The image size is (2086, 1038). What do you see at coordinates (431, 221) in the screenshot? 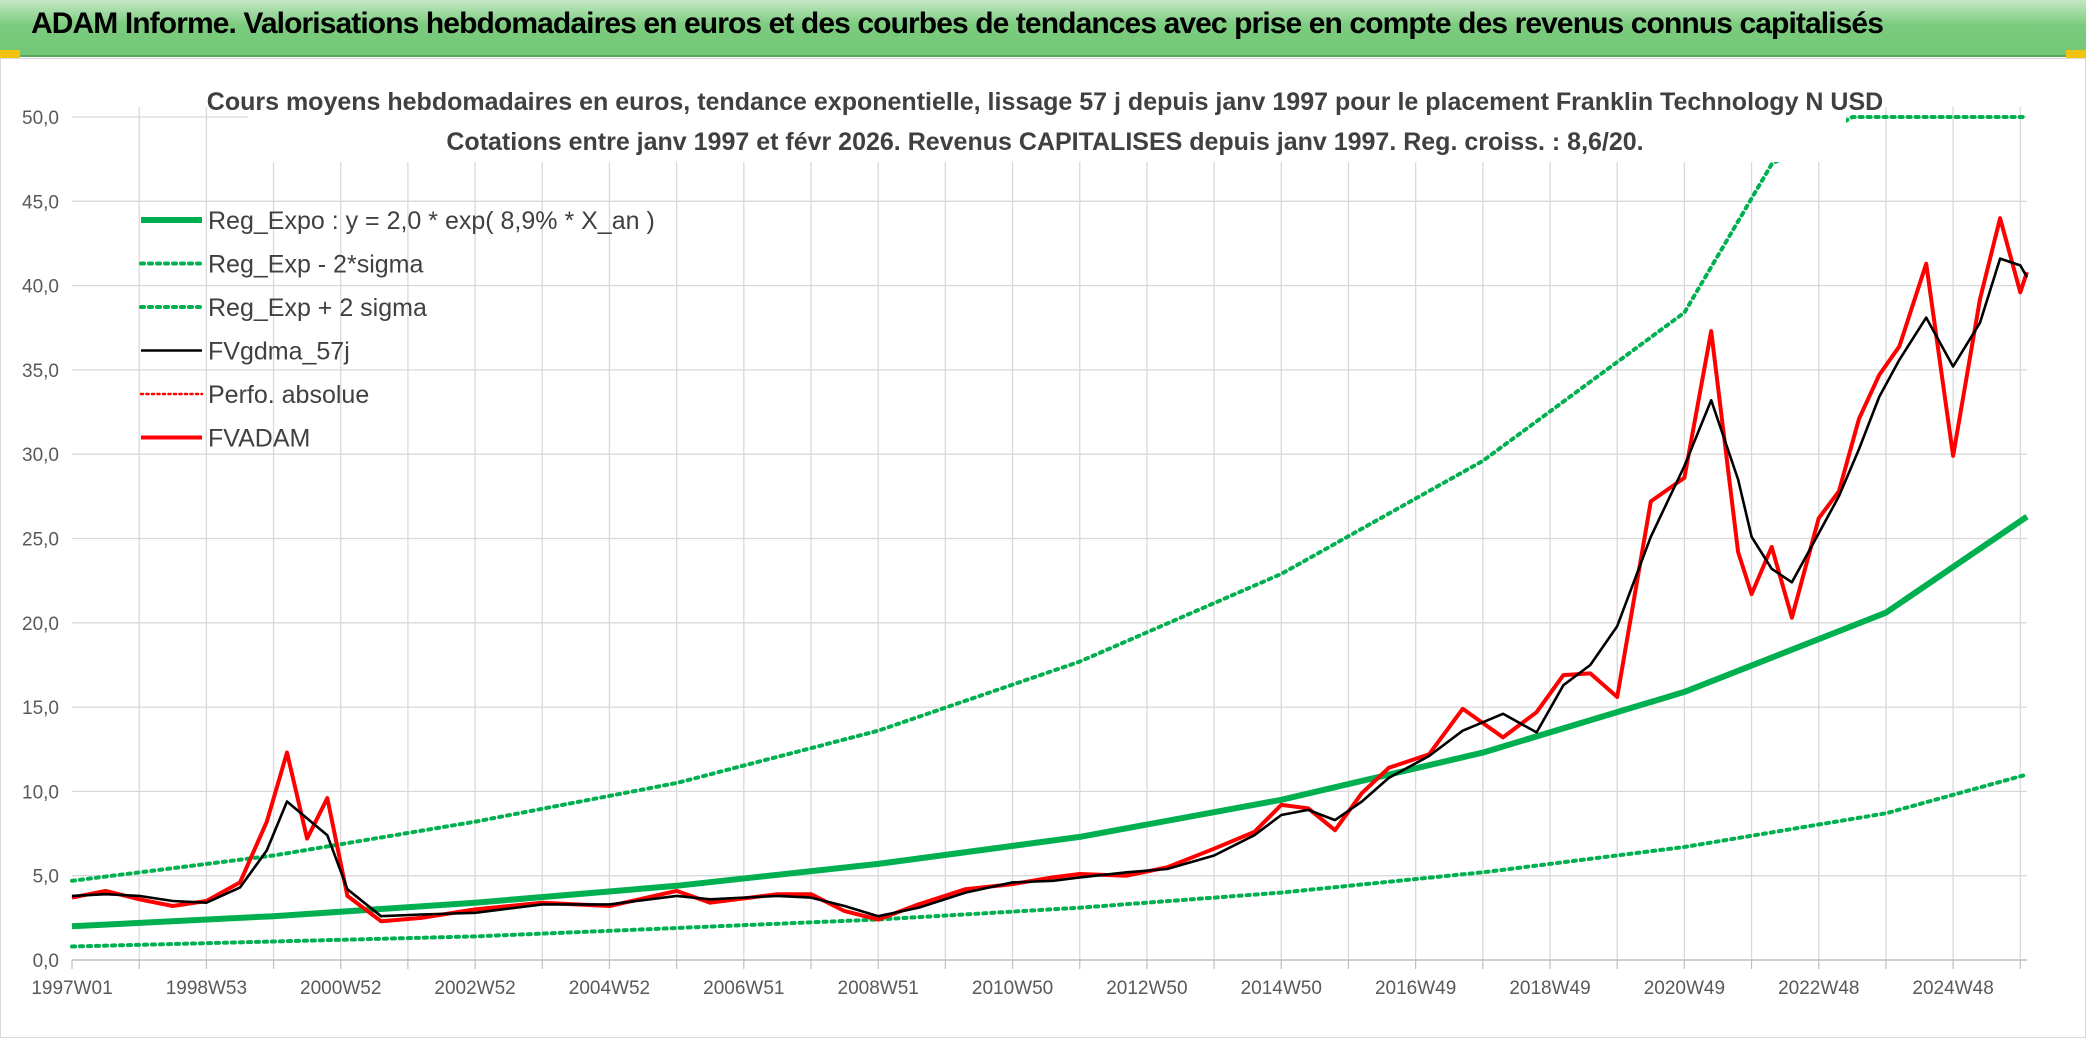
I see `legend-label: Reg_Expo : y = 2,0 * exp( 8,9% * X_an )` at bounding box center [431, 221].